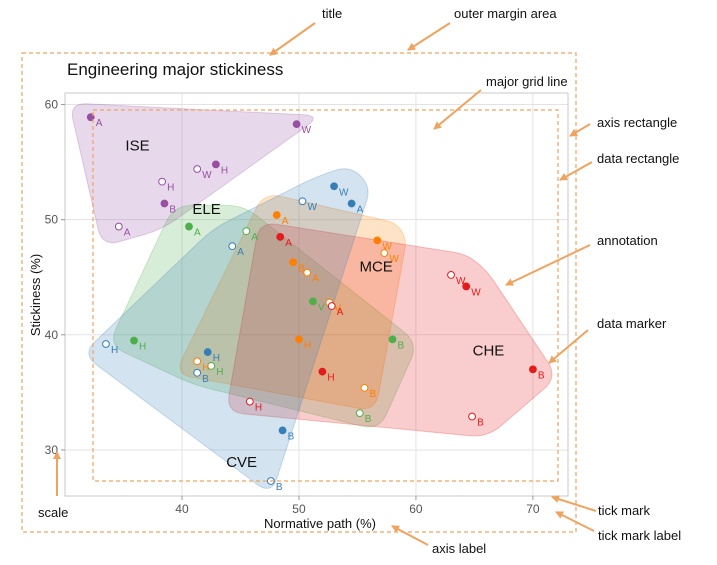  Describe the element at coordinates (206, 209) in the screenshot. I see `region-label-ele: ELE` at that location.